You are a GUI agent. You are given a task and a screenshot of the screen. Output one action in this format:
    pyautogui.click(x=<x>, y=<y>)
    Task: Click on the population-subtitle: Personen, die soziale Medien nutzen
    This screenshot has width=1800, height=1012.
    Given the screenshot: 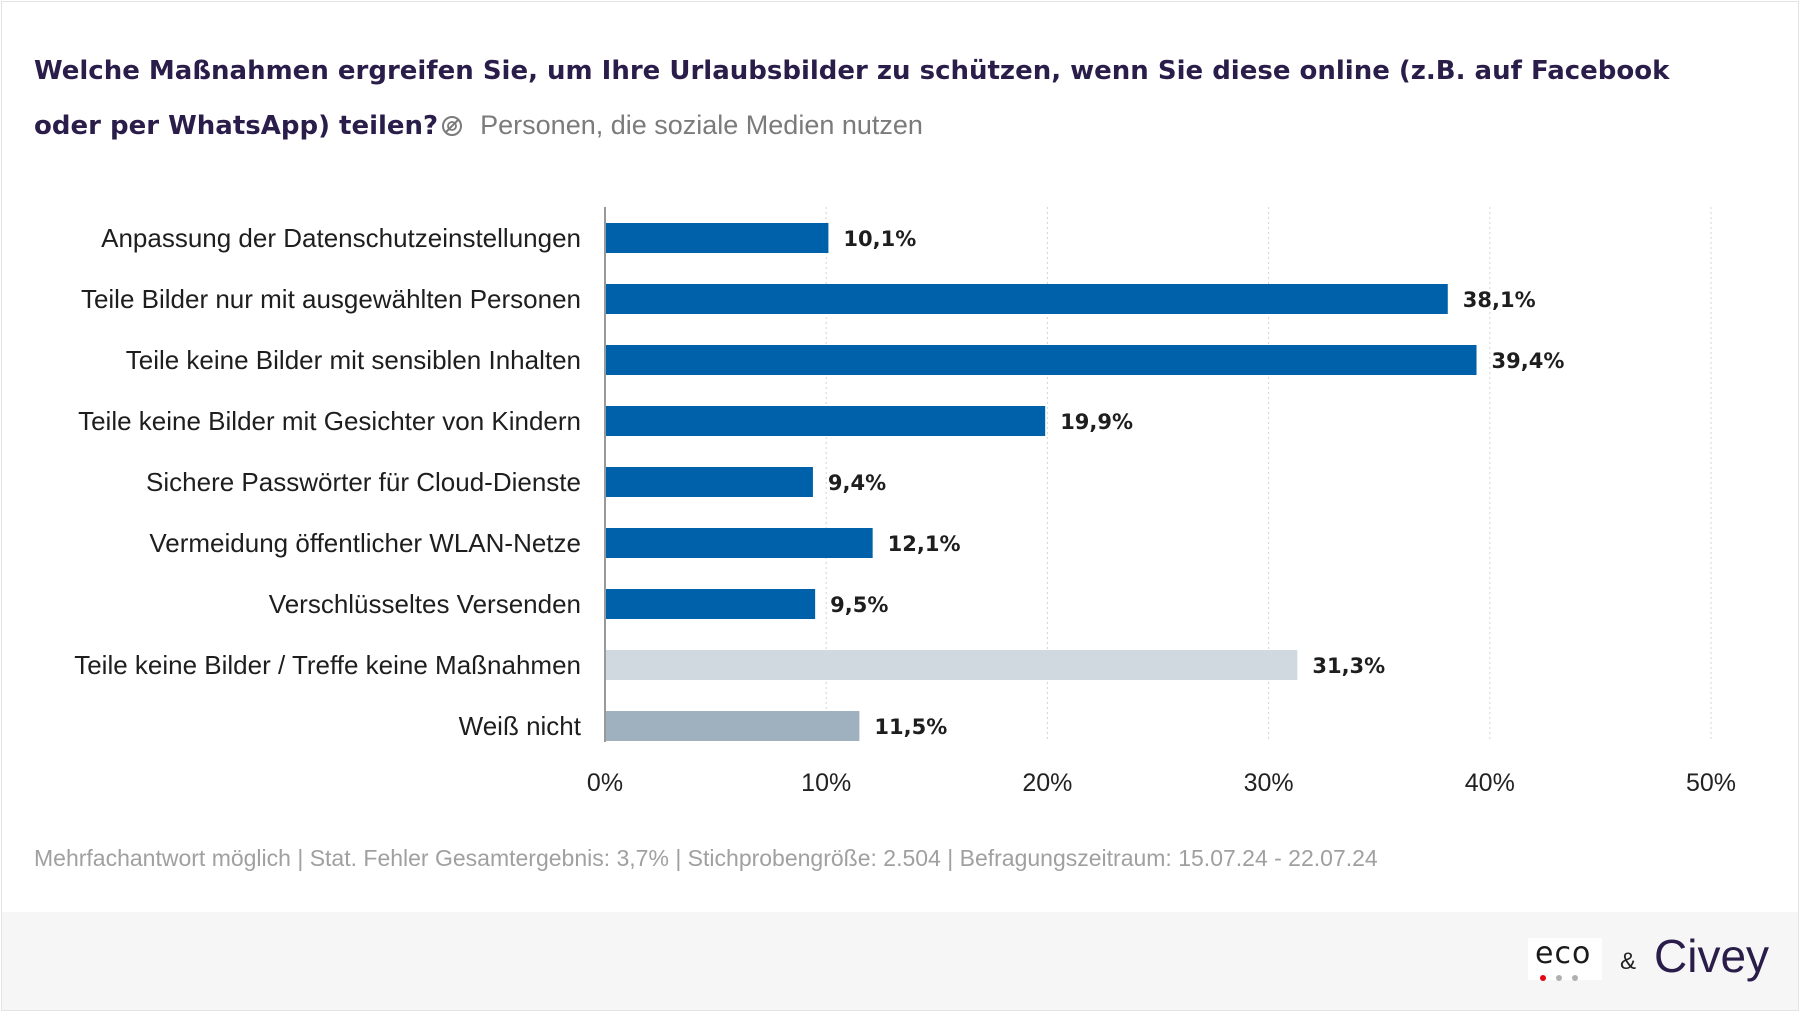 What is the action you would take?
    pyautogui.click(x=701, y=125)
    